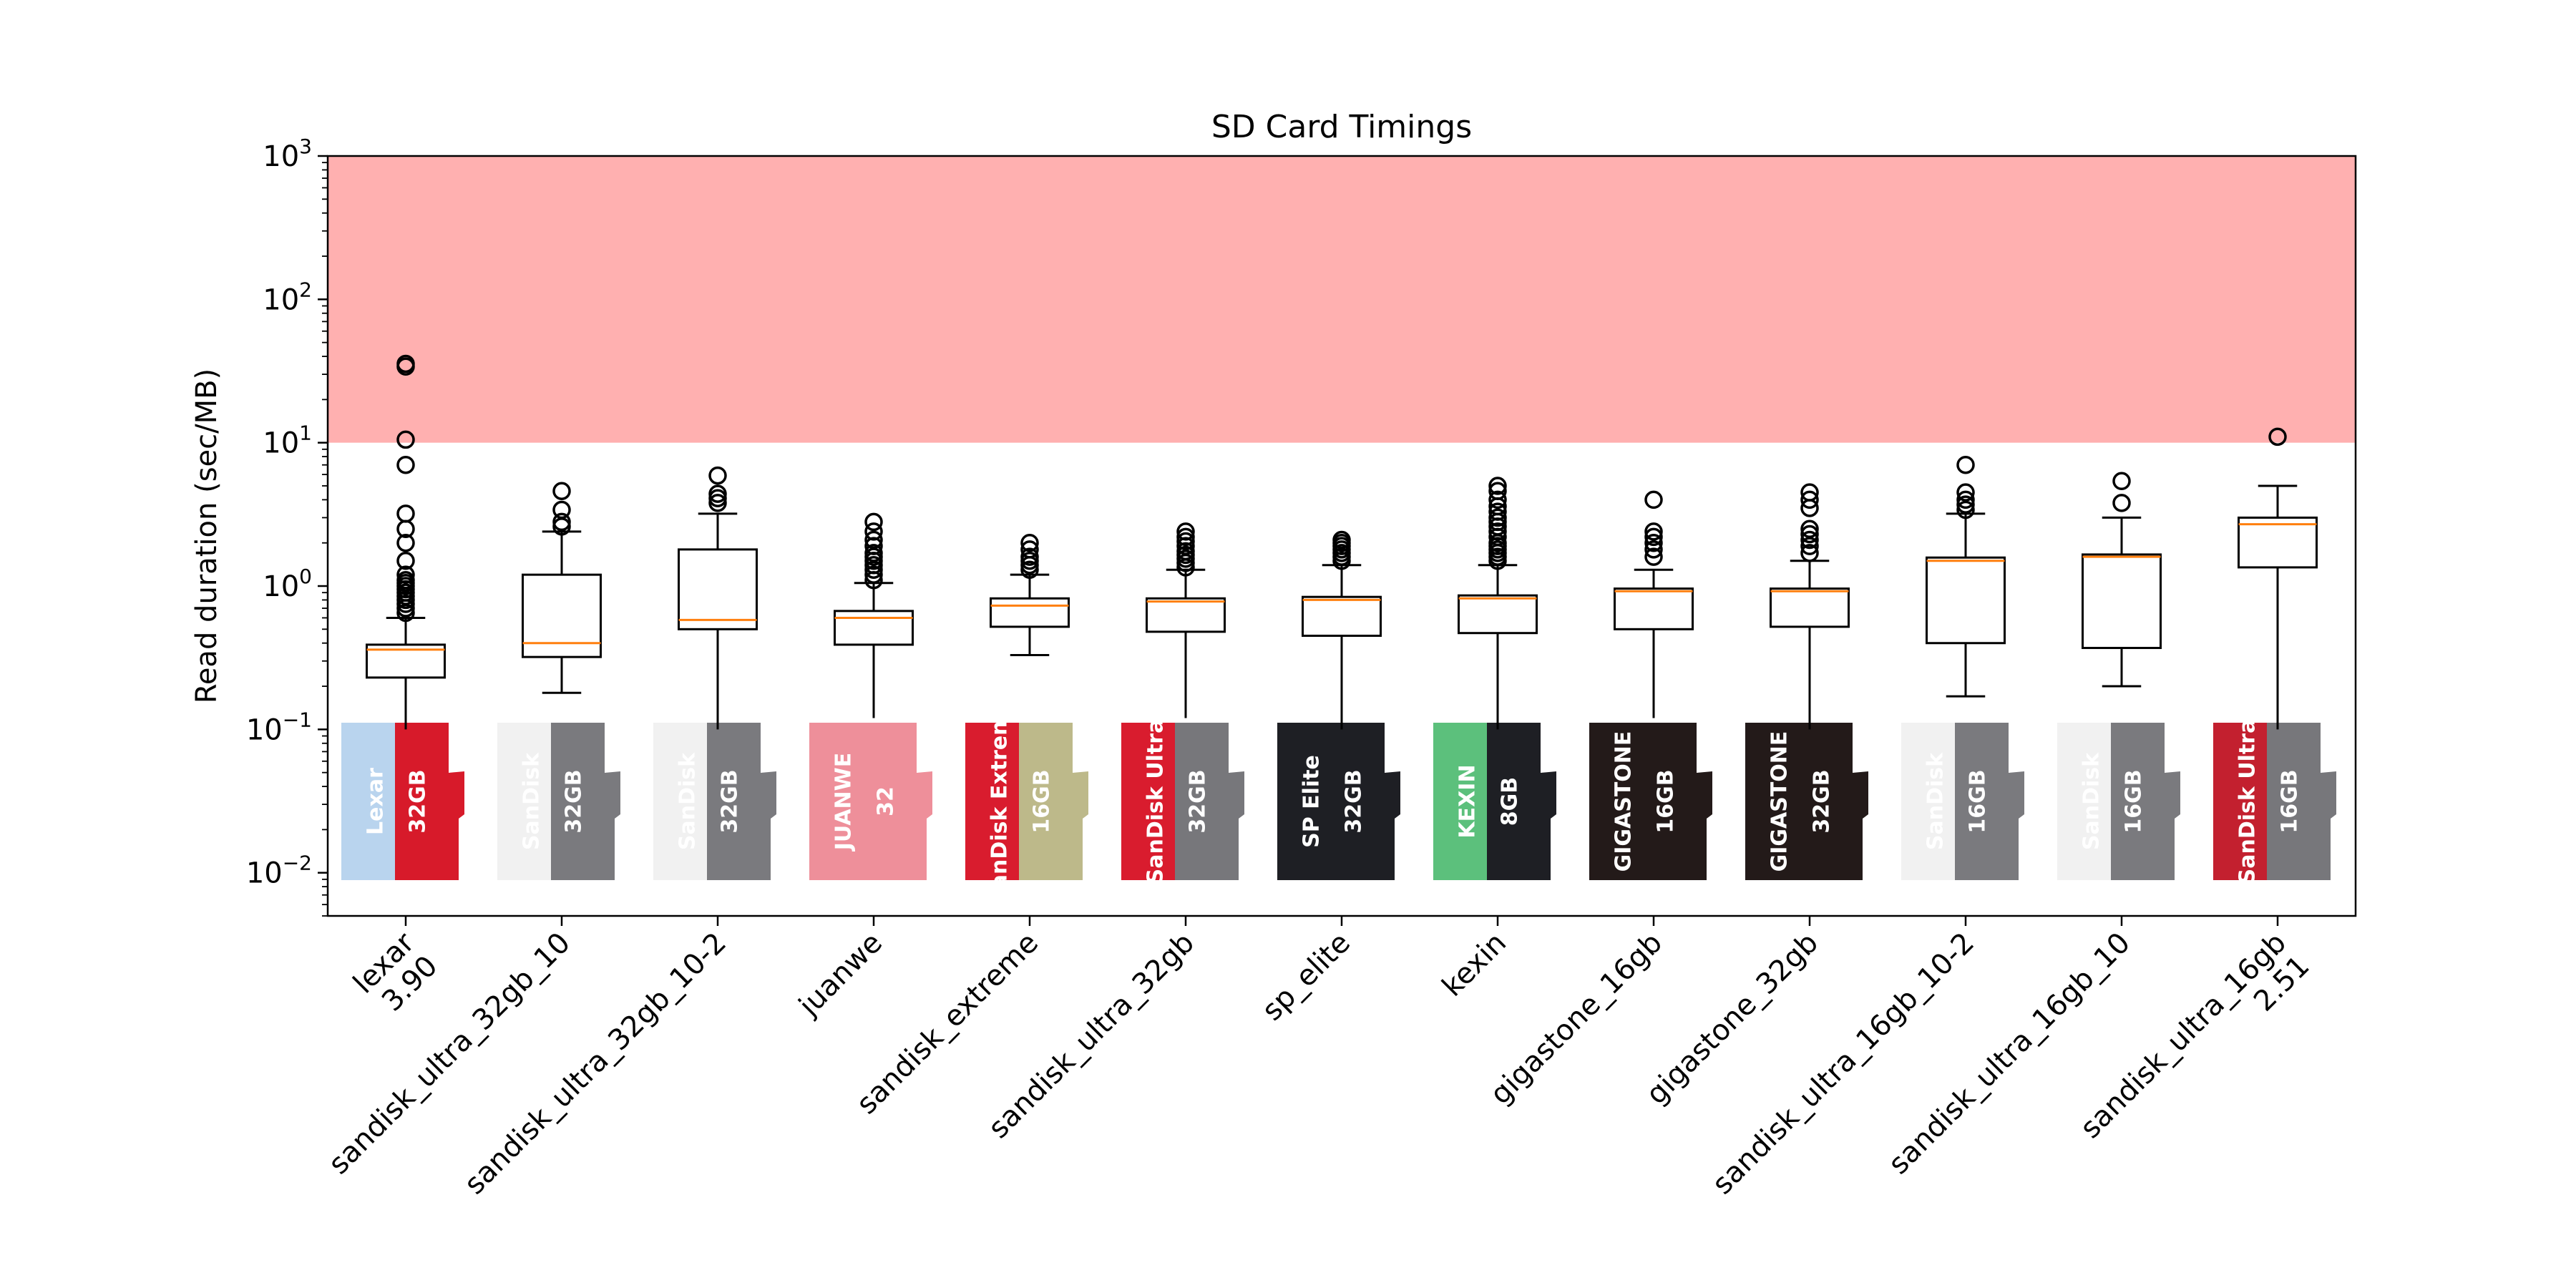  What do you see at coordinates (1341, 127) in the screenshot?
I see `chart-title: SD Card Timings` at bounding box center [1341, 127].